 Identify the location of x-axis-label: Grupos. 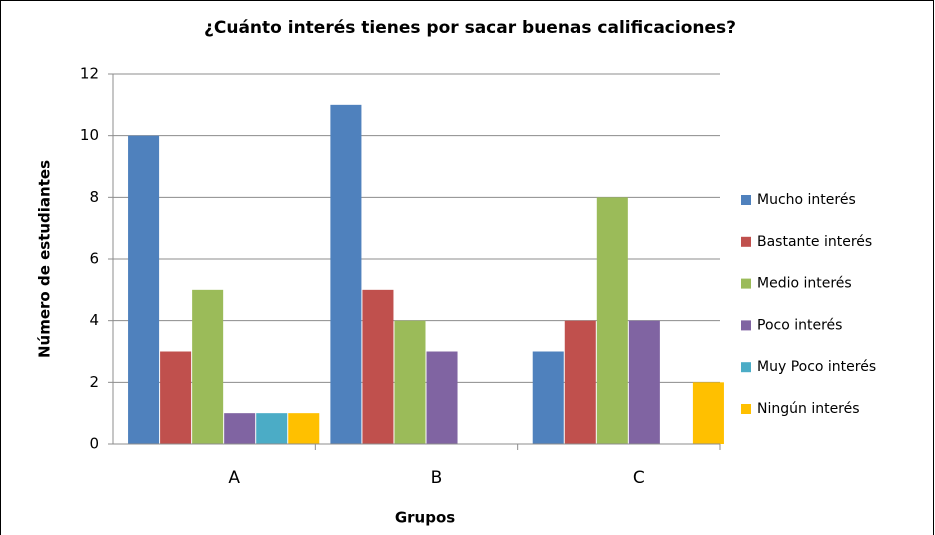
(425, 518).